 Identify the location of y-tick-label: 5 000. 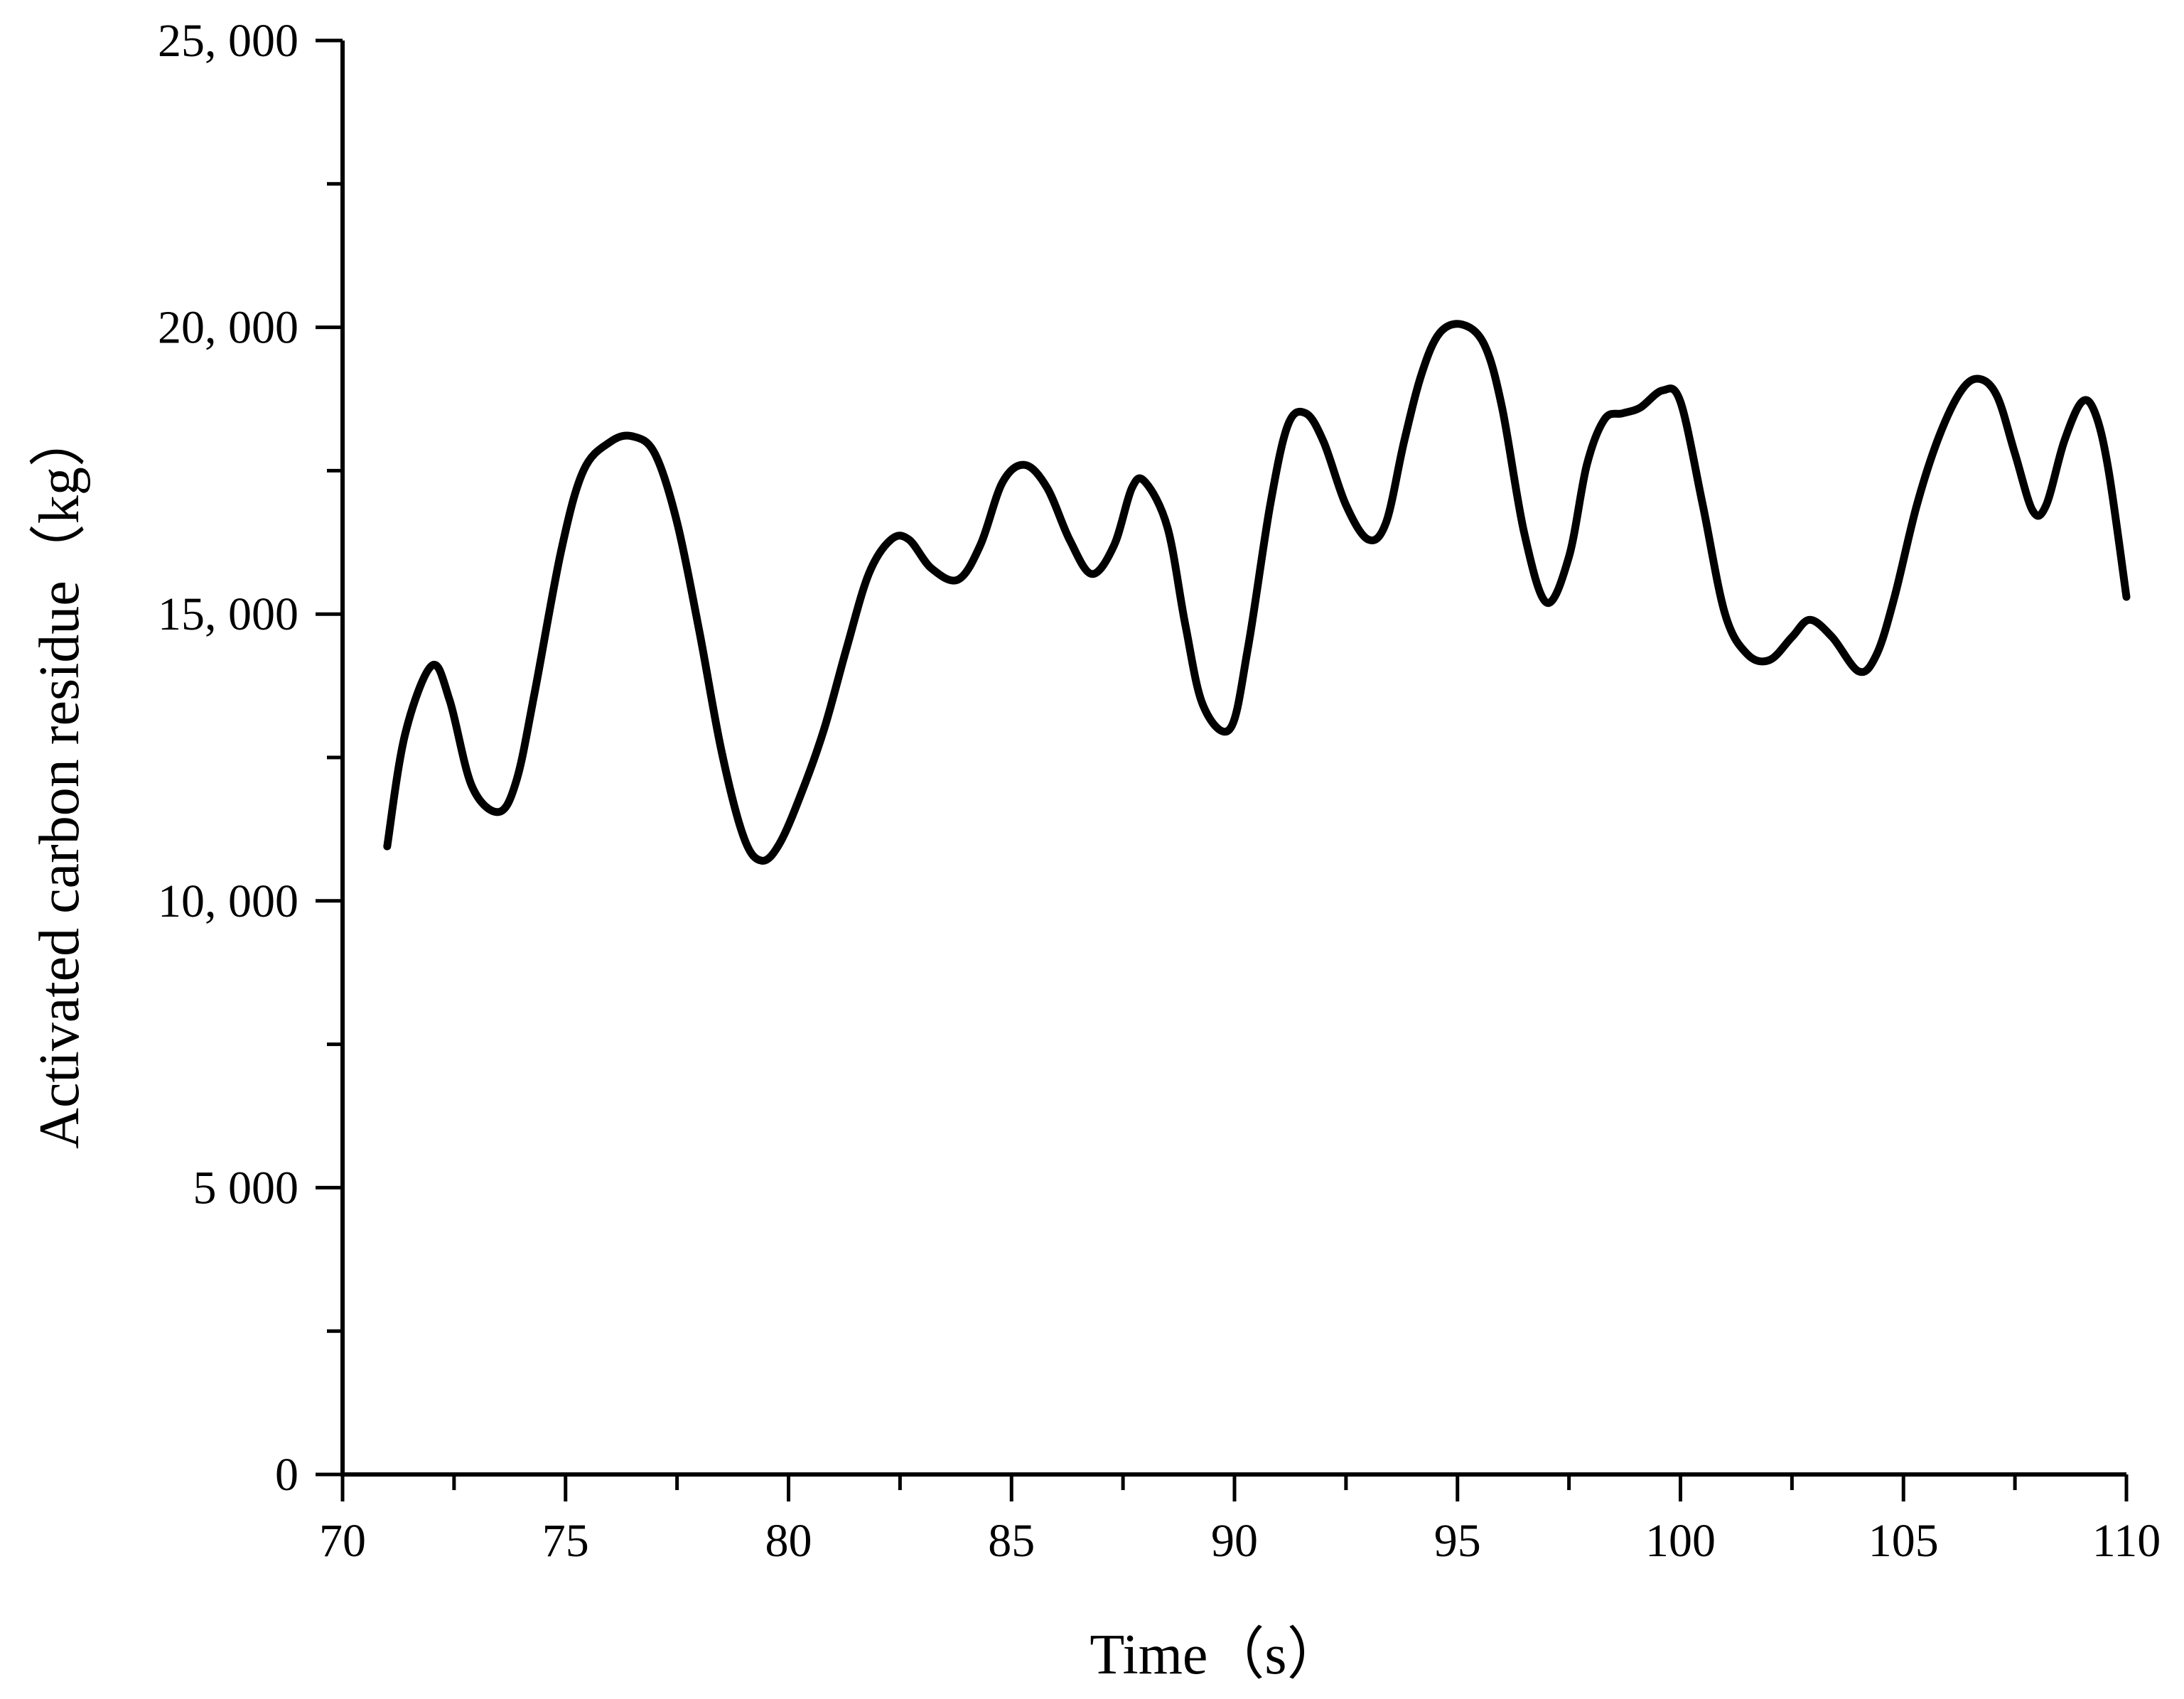
(246, 1188).